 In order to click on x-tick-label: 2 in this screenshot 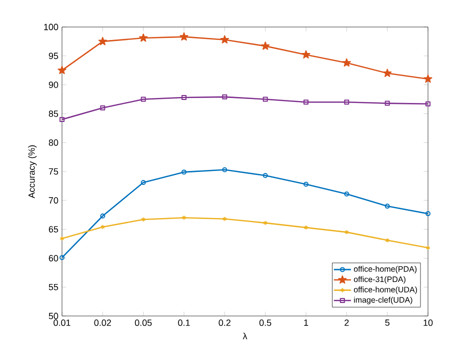, I will do `click(346, 323)`.